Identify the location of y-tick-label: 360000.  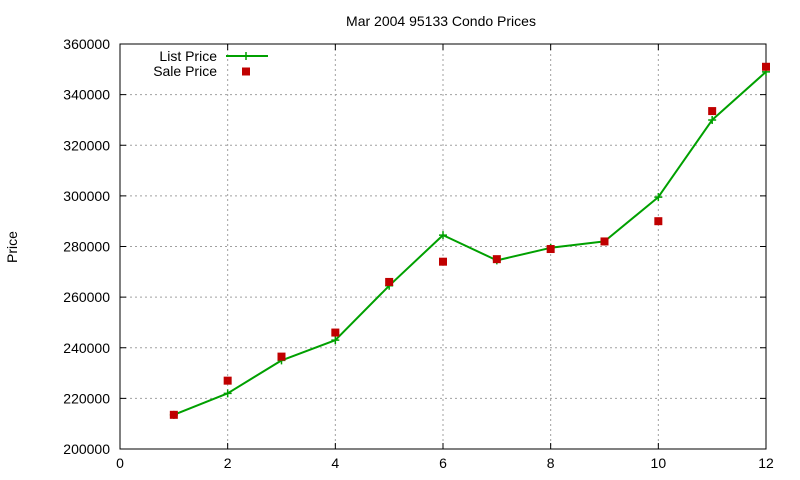
(86, 44).